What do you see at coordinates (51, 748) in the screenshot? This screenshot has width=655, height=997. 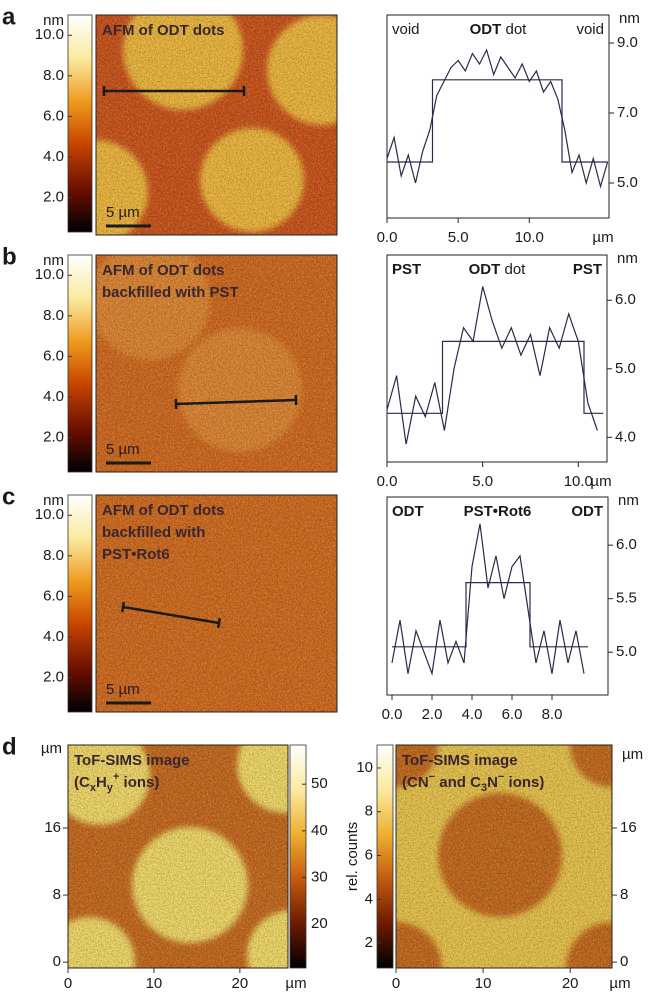 I see `y-unit: µm` at bounding box center [51, 748].